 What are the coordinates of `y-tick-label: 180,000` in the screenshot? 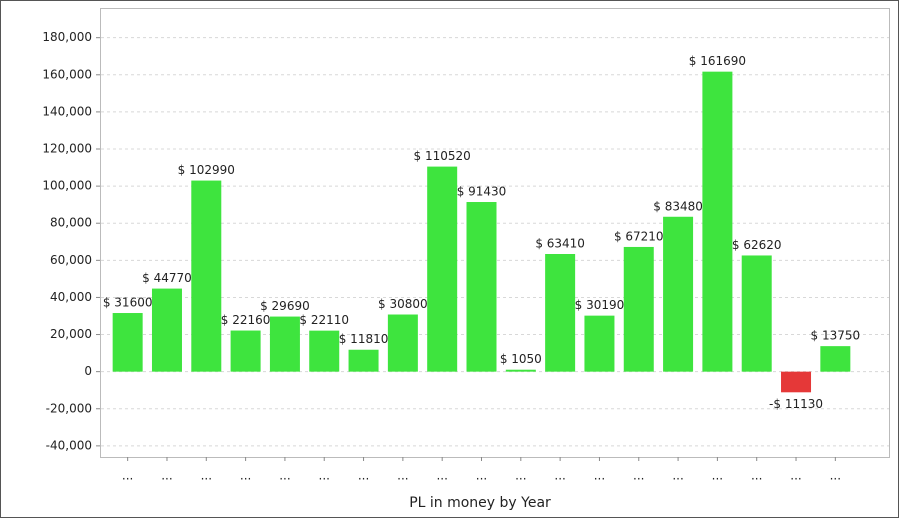 It's located at (67, 37).